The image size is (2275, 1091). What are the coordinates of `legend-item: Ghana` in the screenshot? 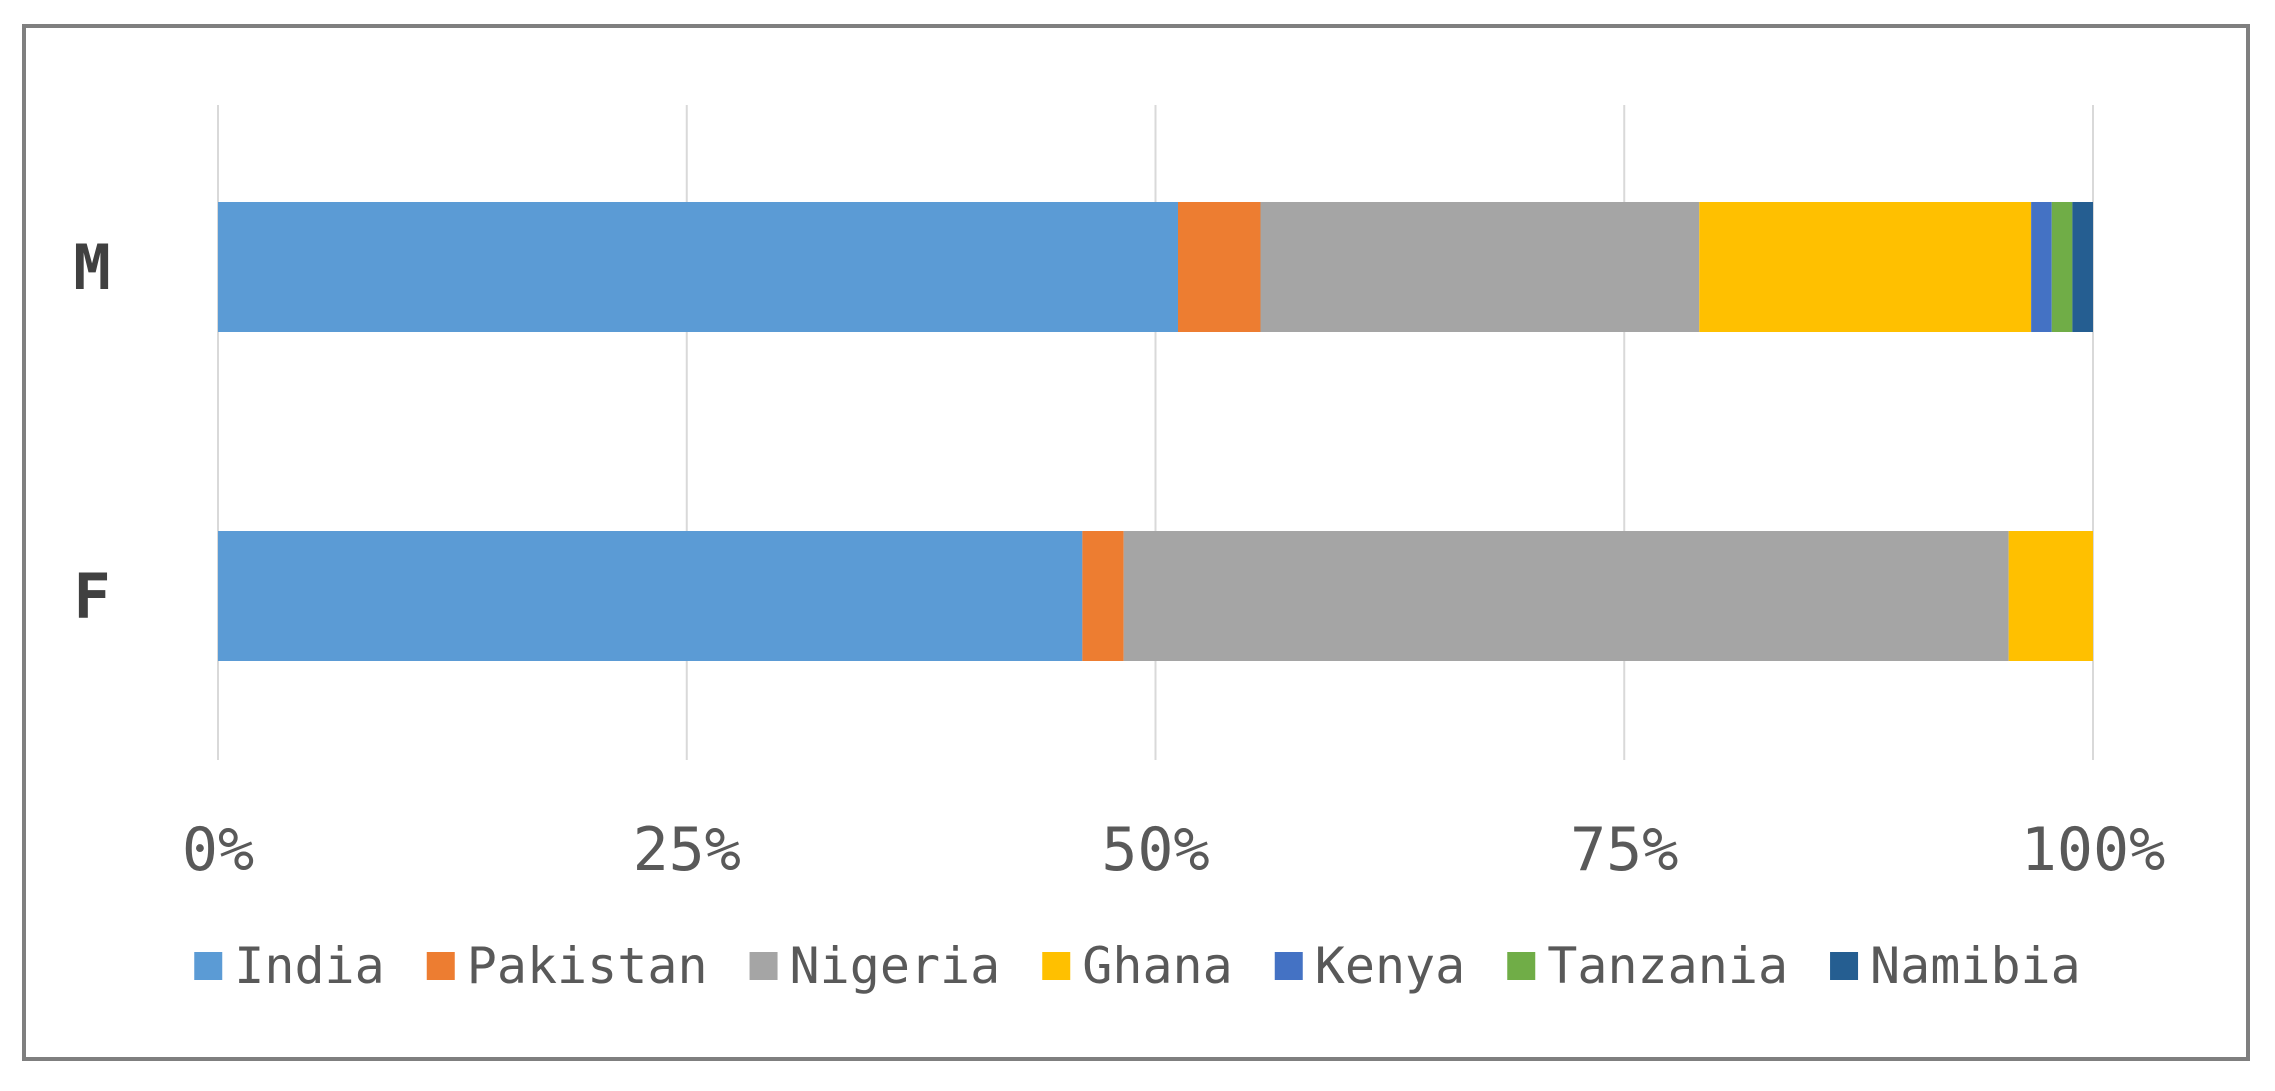 It's located at (1137, 966).